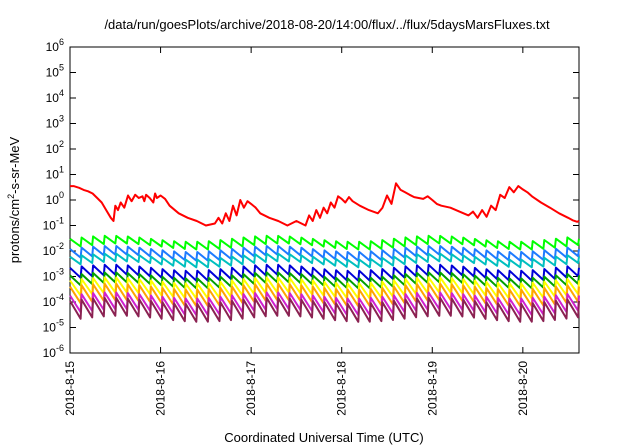 This screenshot has height=448, width=640. Describe the element at coordinates (11, 196) in the screenshot. I see `y-axis-label-sup: 2` at that location.